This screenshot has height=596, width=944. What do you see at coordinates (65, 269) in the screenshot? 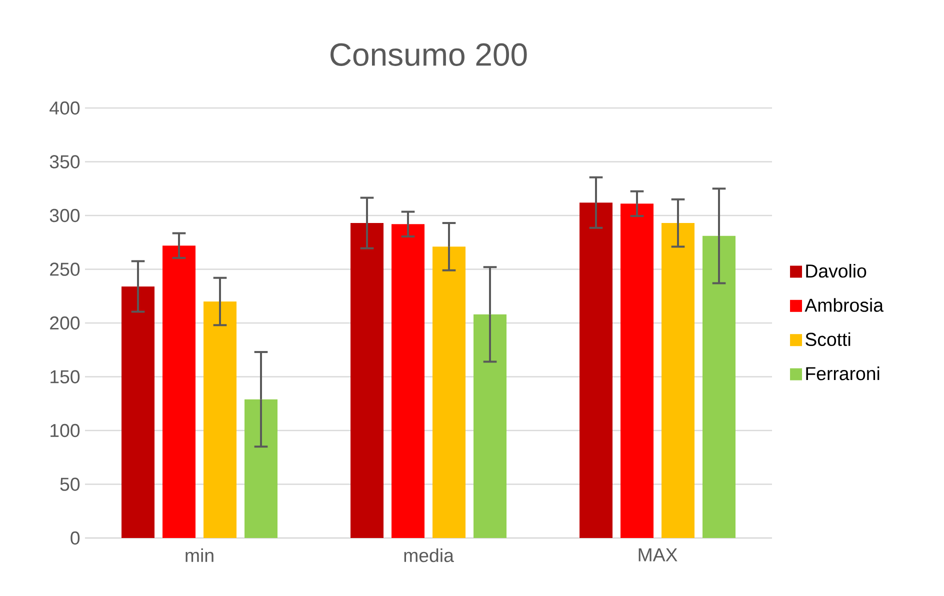
I see `y-tick-label: 250` at bounding box center [65, 269].